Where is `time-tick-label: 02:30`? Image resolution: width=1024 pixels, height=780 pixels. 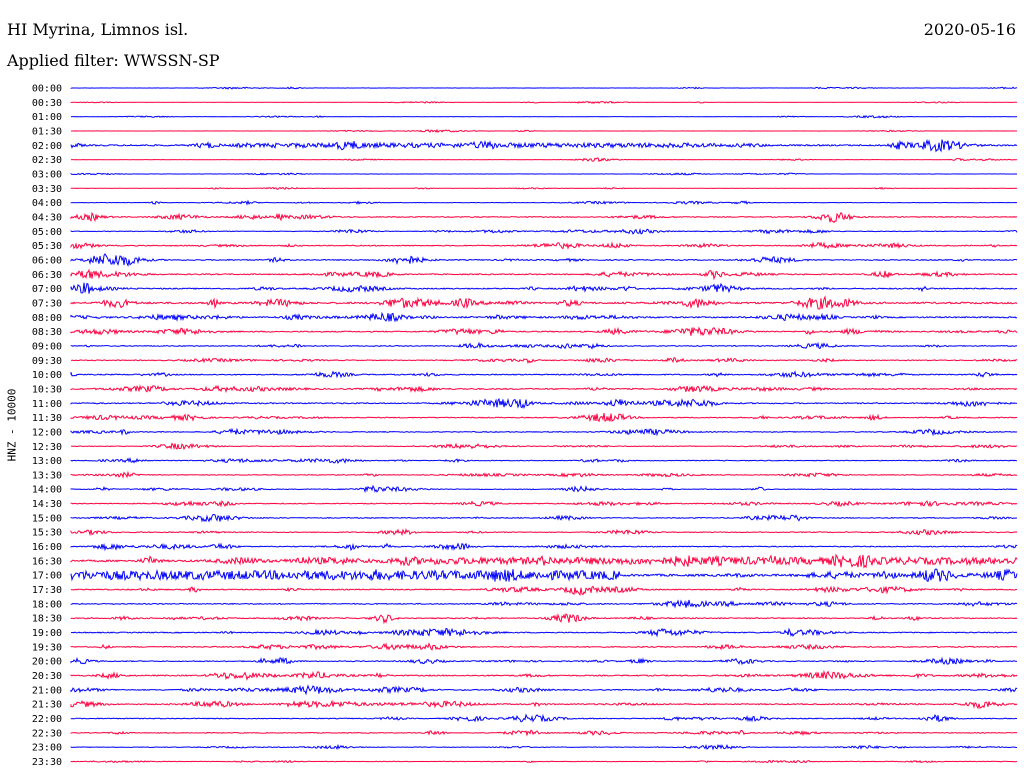 time-tick-label: 02:30 is located at coordinates (47, 160).